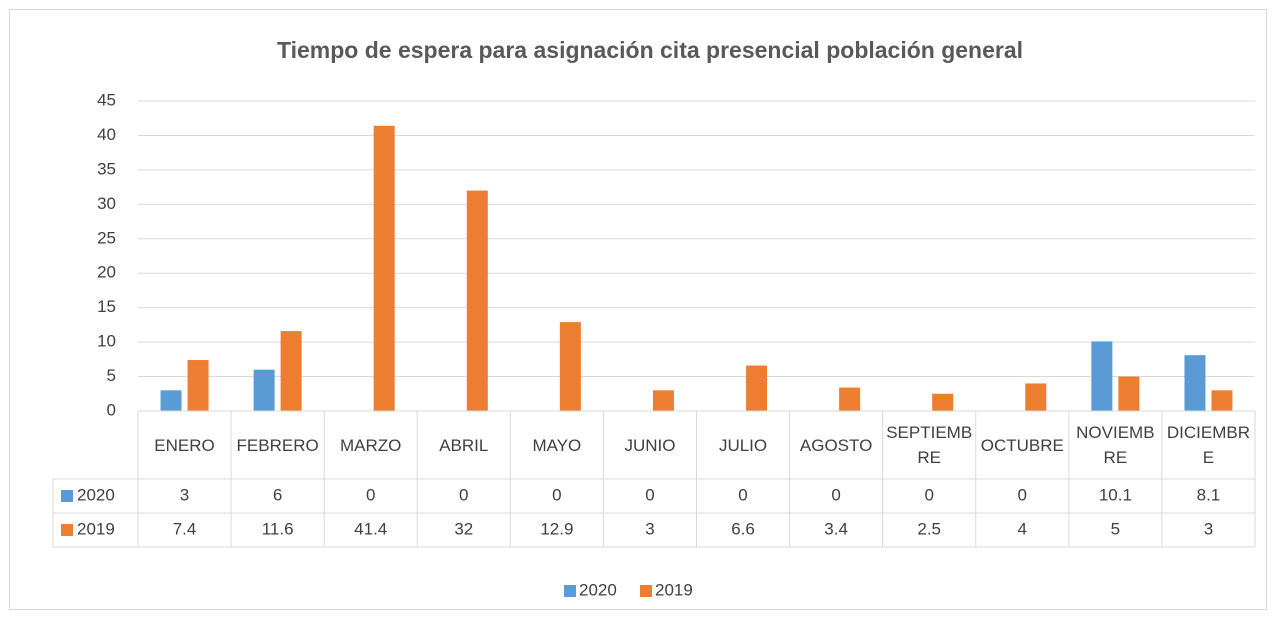  What do you see at coordinates (836, 528) in the screenshot?
I see `table-value: 3.4` at bounding box center [836, 528].